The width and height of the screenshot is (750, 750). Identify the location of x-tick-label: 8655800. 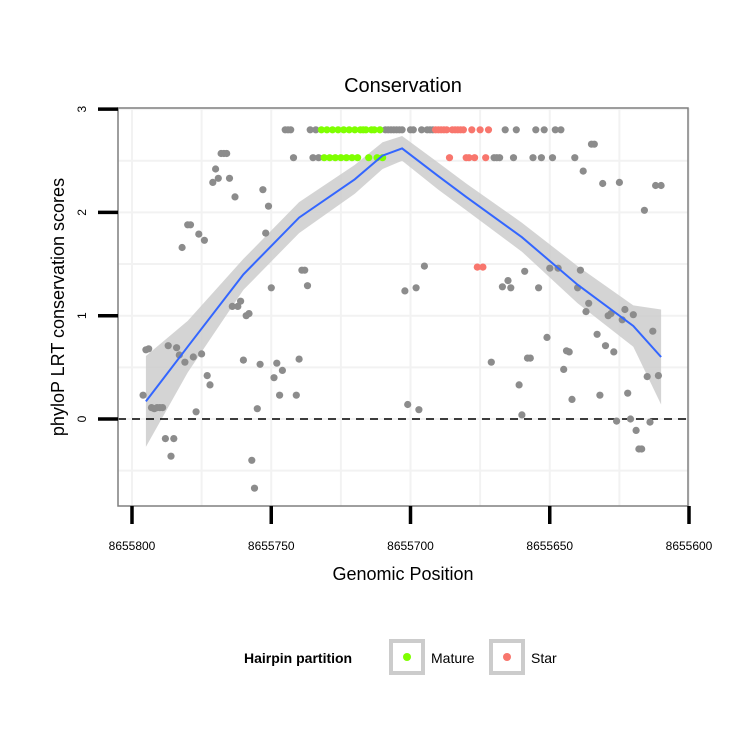
(132, 546).